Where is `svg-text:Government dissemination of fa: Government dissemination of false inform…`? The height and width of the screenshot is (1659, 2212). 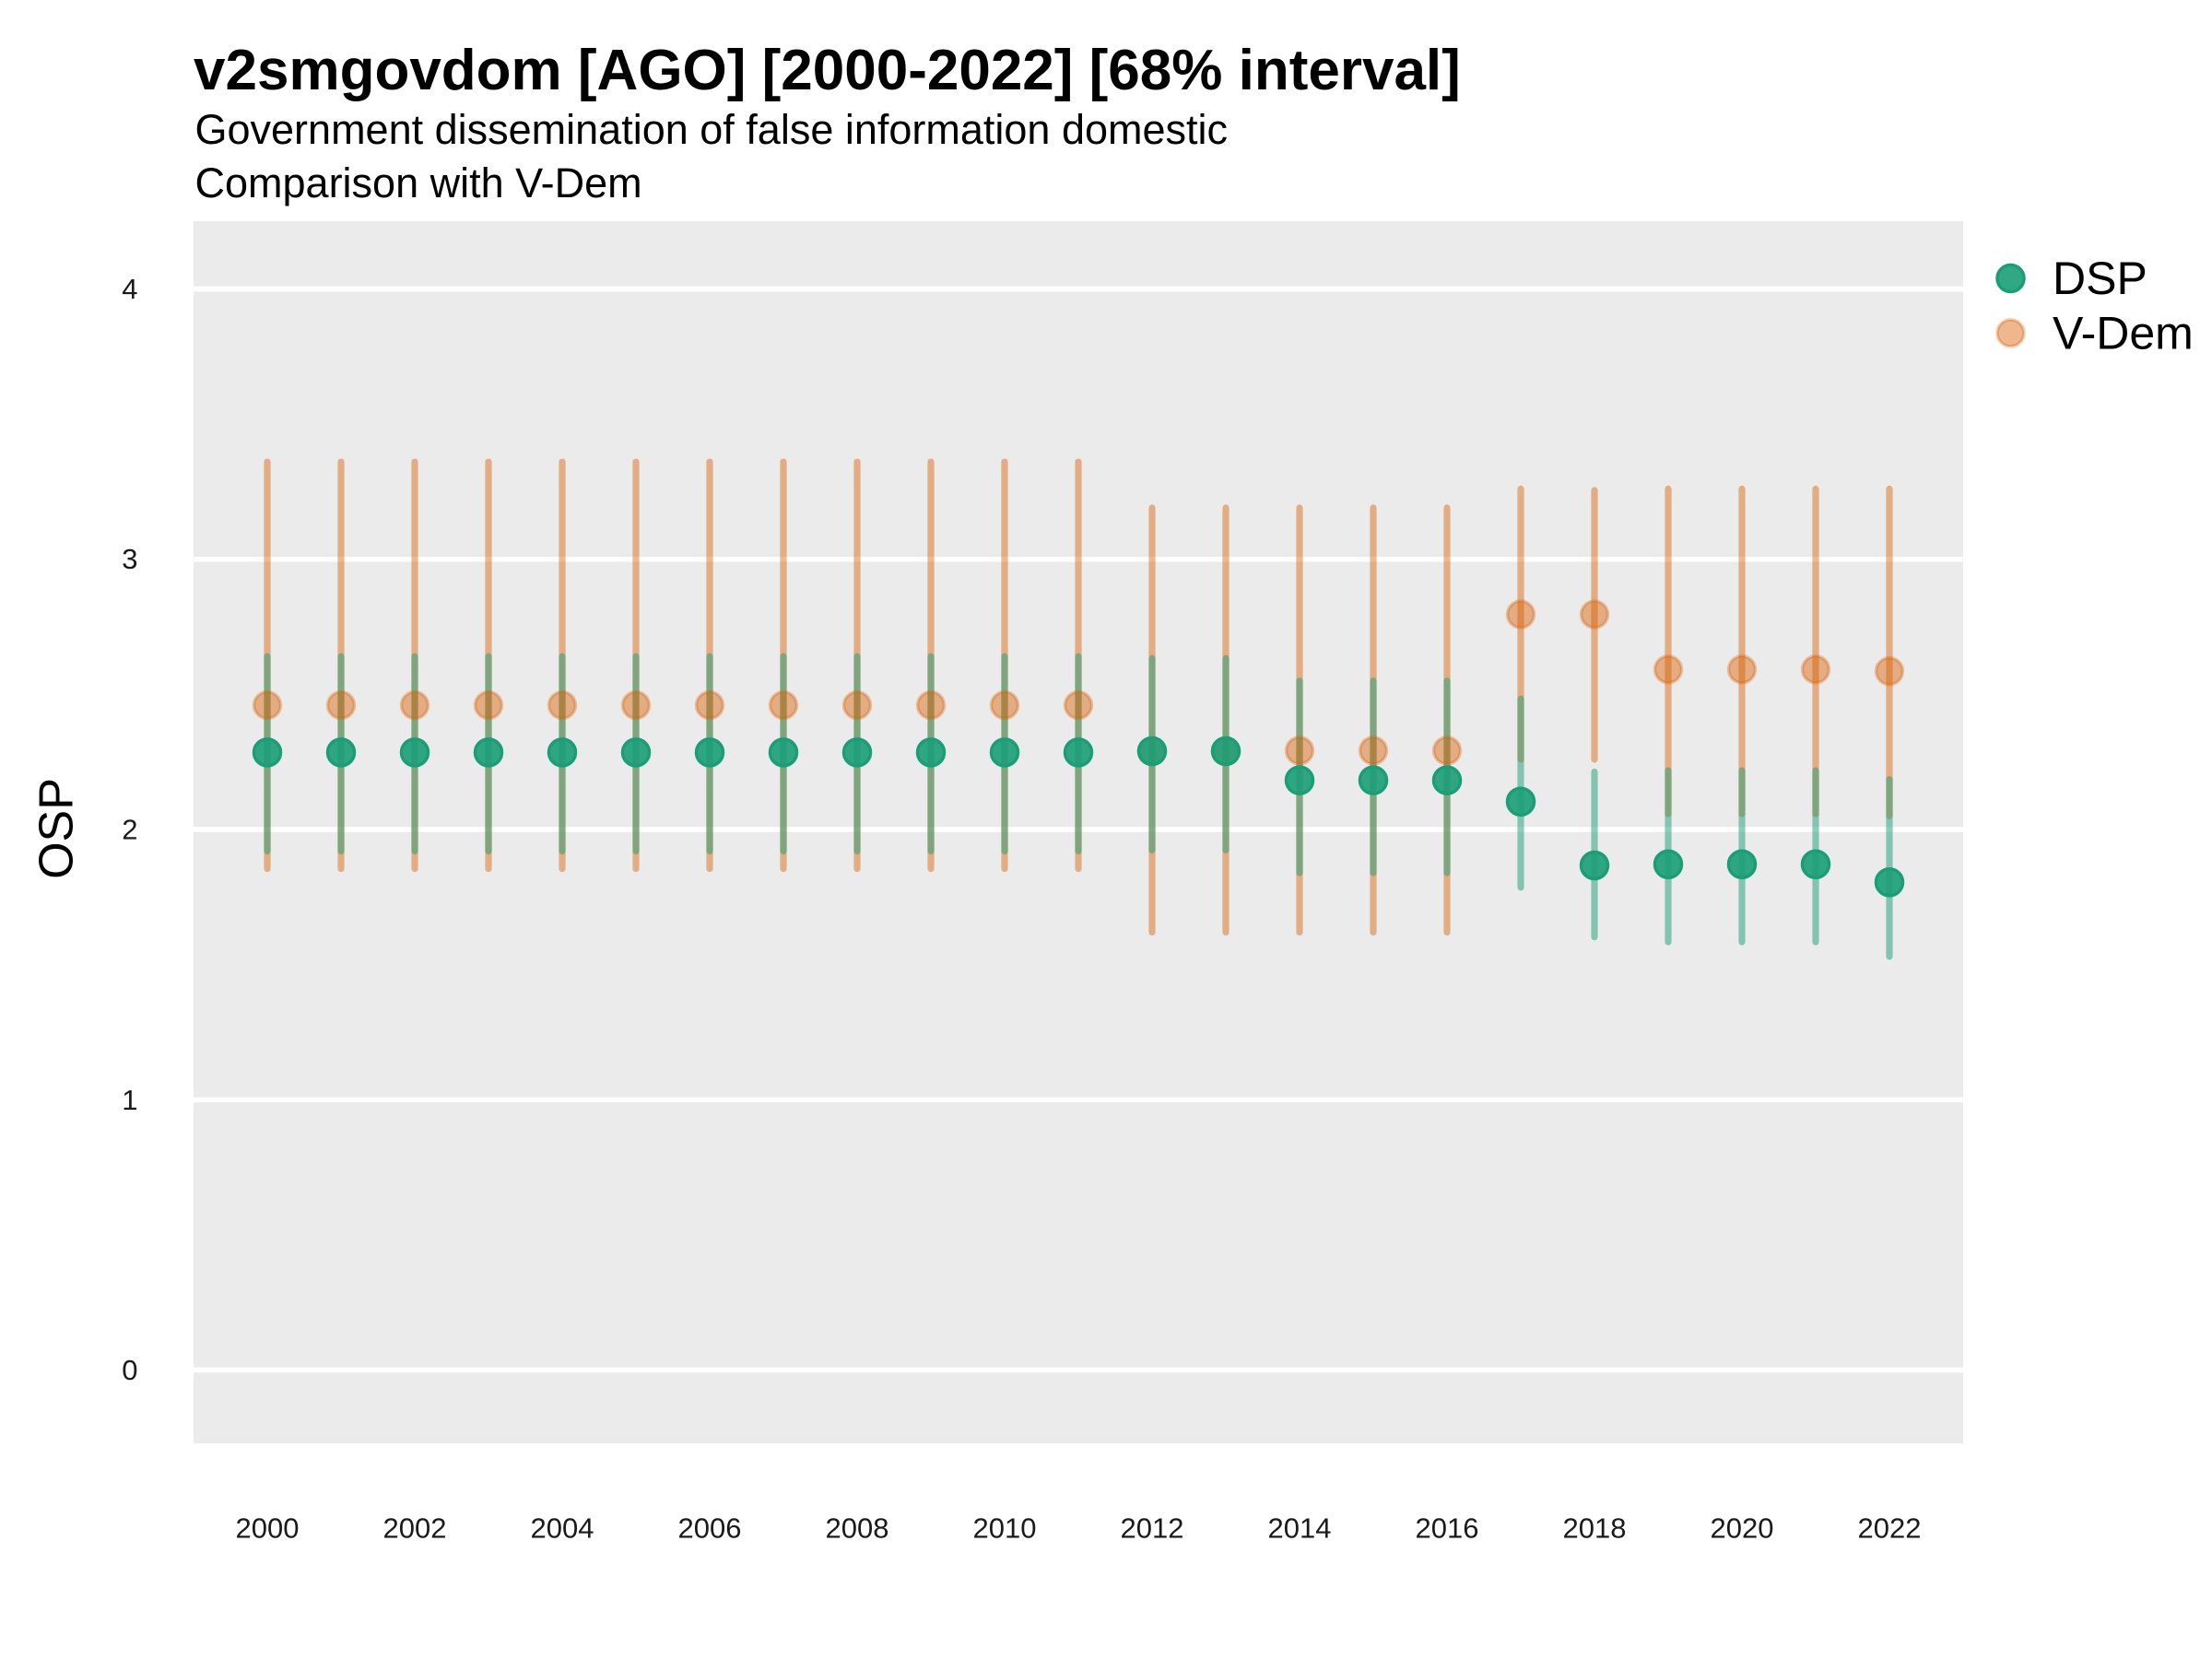 svg-text:Government dissemination of fa: Government dissemination of false inform… is located at coordinates (712, 129).